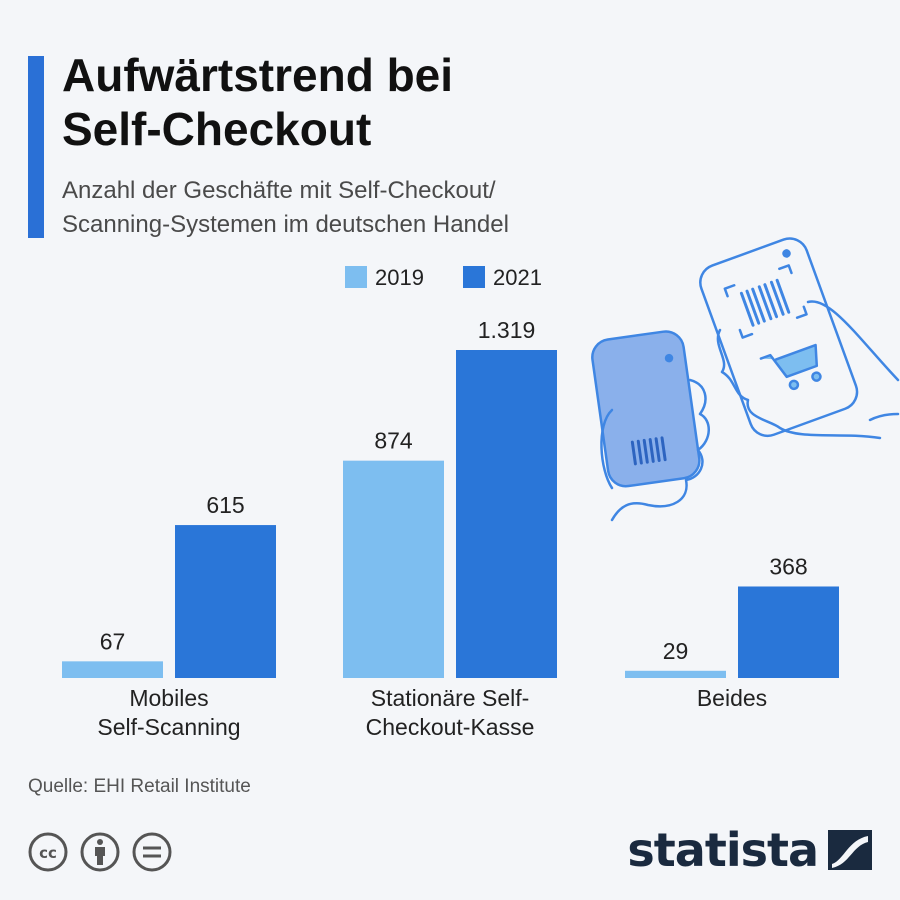 Image resolution: width=900 pixels, height=900 pixels. Describe the element at coordinates (399, 277) in the screenshot. I see `legend-label-2019: 2019` at that location.